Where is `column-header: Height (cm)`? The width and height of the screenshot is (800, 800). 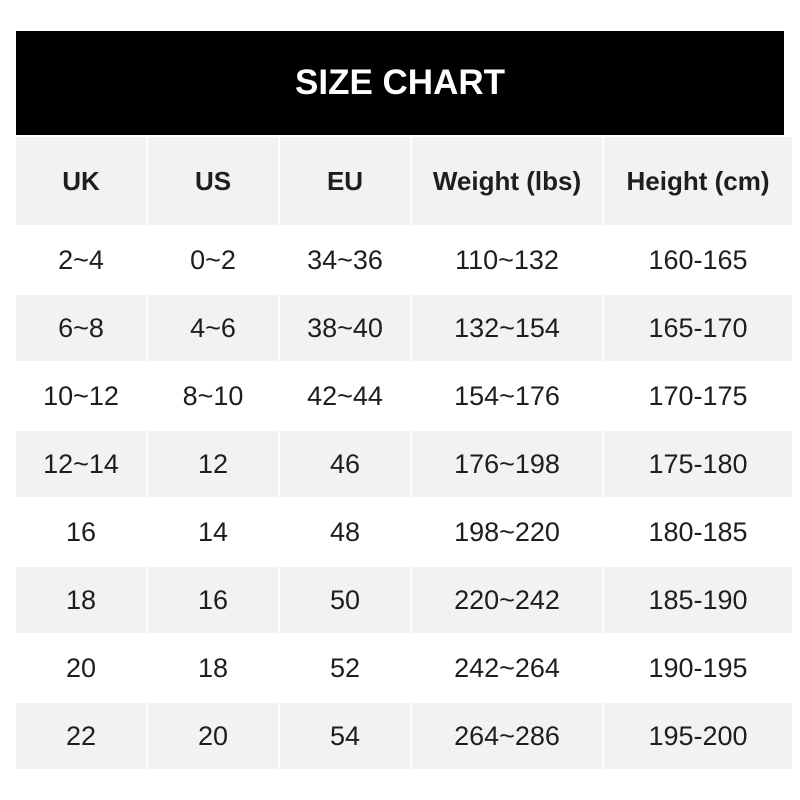 column-header: Height (cm) is located at coordinates (698, 182).